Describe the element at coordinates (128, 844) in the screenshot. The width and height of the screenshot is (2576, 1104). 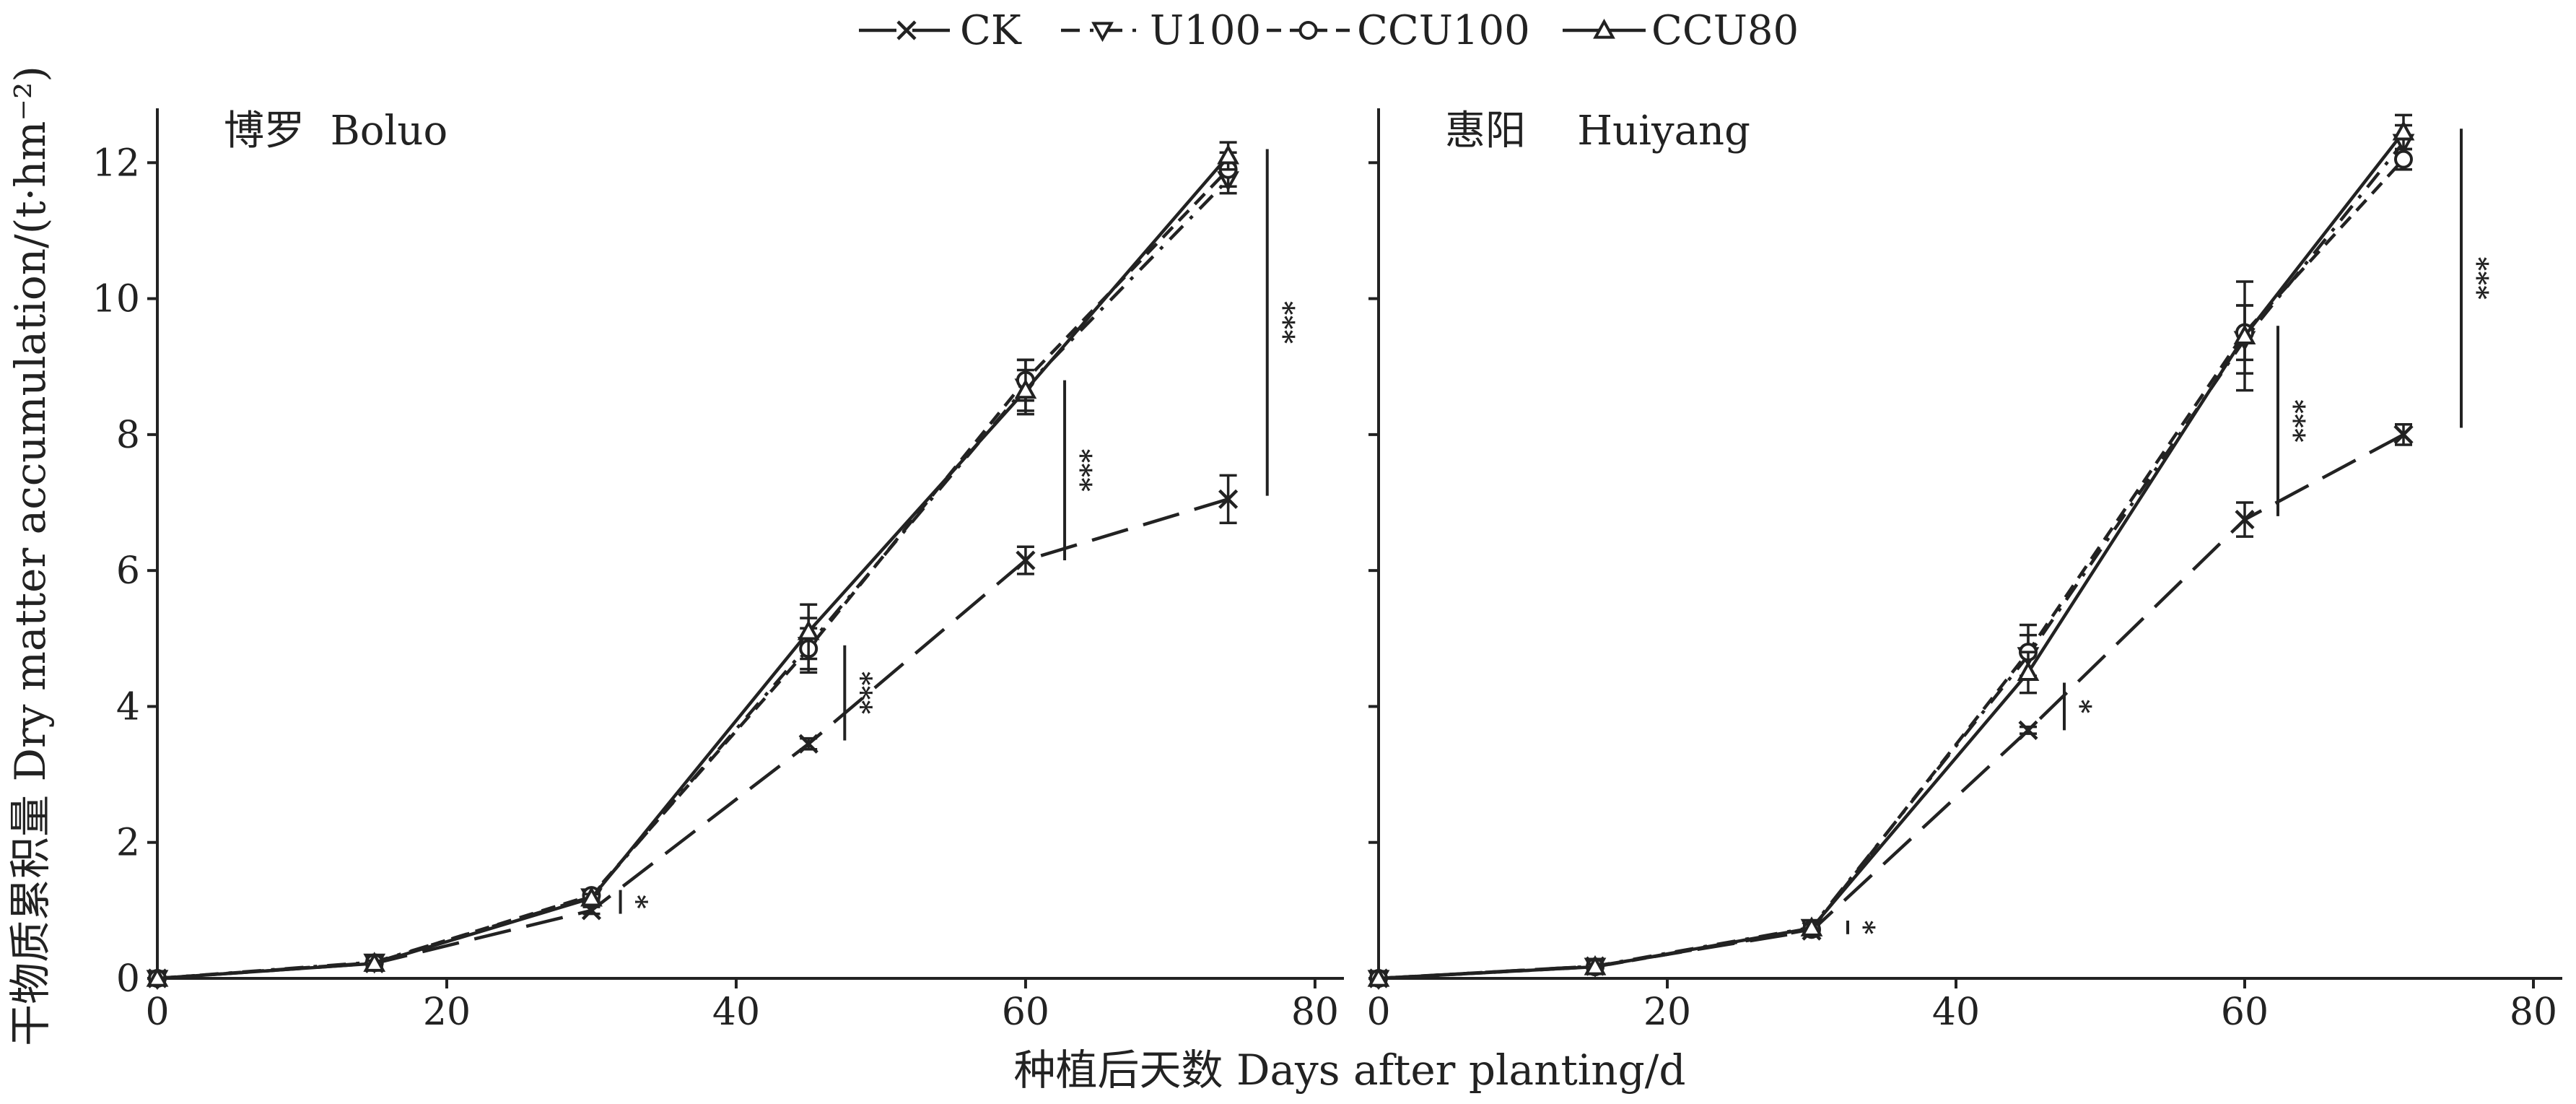
I see `y-tick-label: 2` at that location.